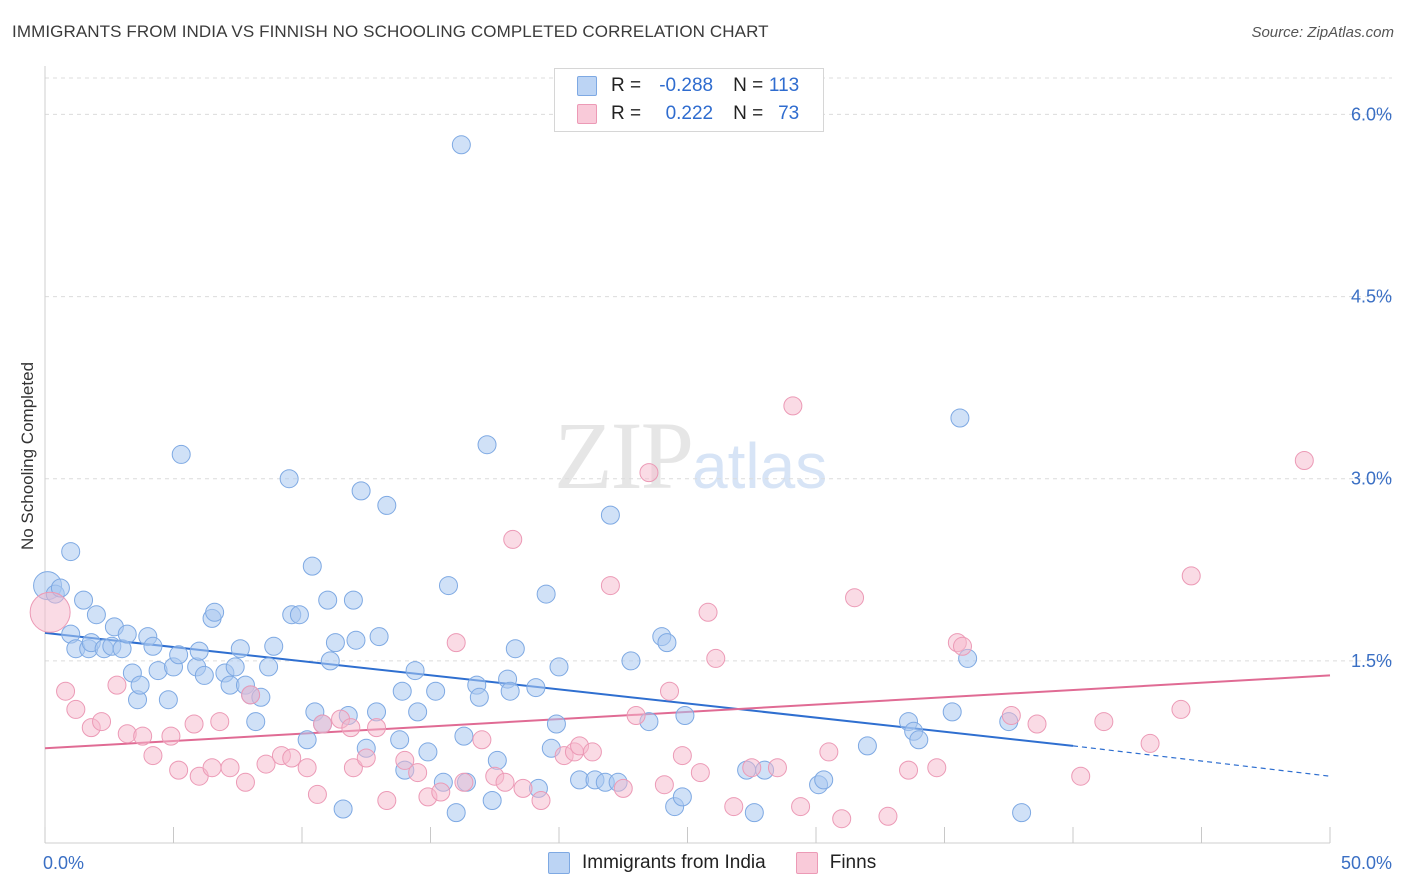  What do you see at coordinates (1322, 32) in the screenshot?
I see `source-label: Source: ZipAtlas.com` at bounding box center [1322, 32].